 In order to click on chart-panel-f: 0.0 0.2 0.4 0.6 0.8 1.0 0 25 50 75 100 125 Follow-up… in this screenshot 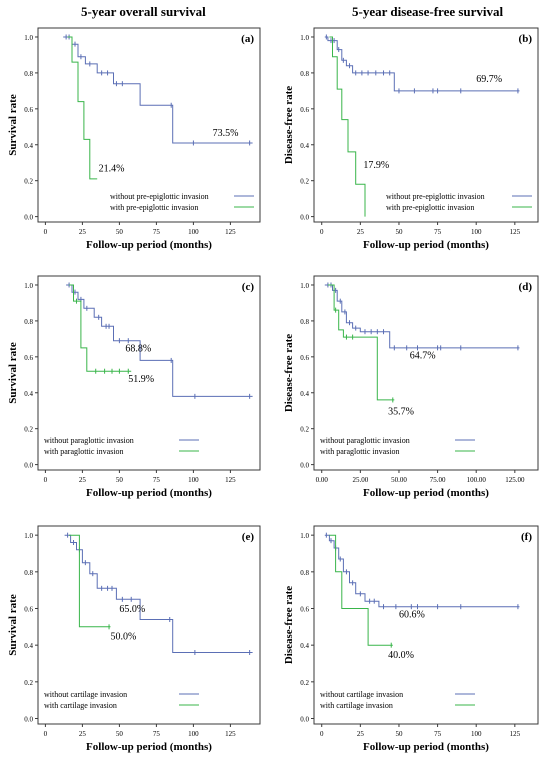, I will do `click(411, 639)`.